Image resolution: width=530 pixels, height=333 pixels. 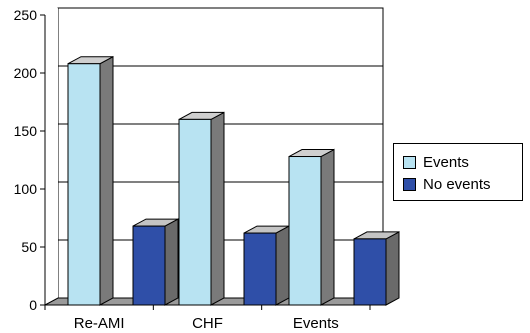 What do you see at coordinates (26, 15) in the screenshot?
I see `y-tick-label-250: 250` at bounding box center [26, 15].